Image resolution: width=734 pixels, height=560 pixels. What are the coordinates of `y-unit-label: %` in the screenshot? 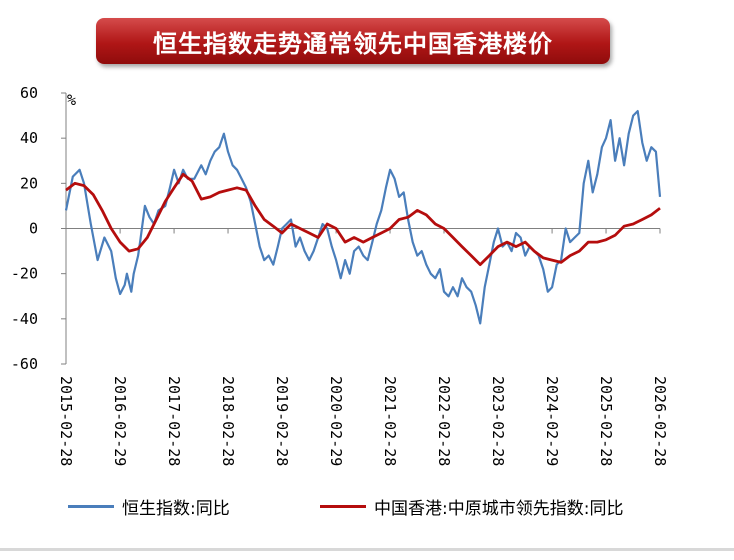 It's located at (71, 100).